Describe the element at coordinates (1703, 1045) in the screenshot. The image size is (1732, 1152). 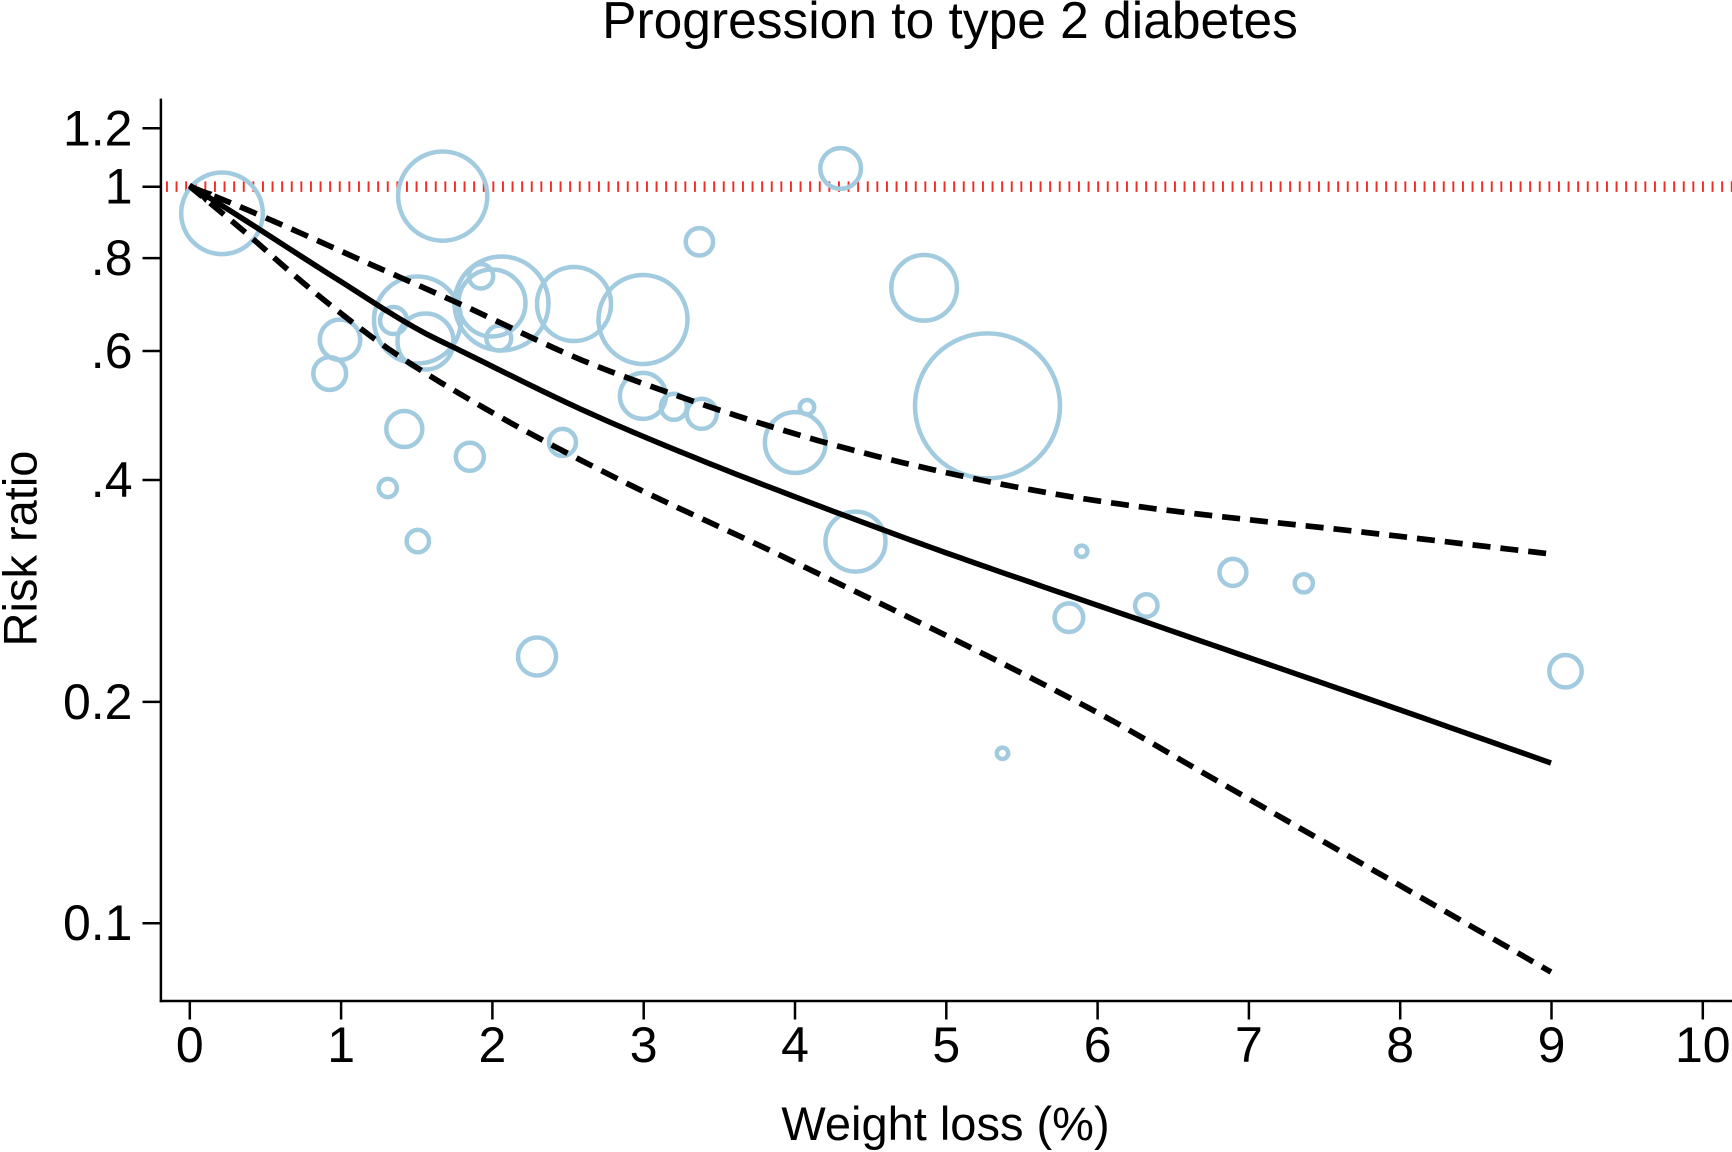
I see `svg-text: 10` at that location.